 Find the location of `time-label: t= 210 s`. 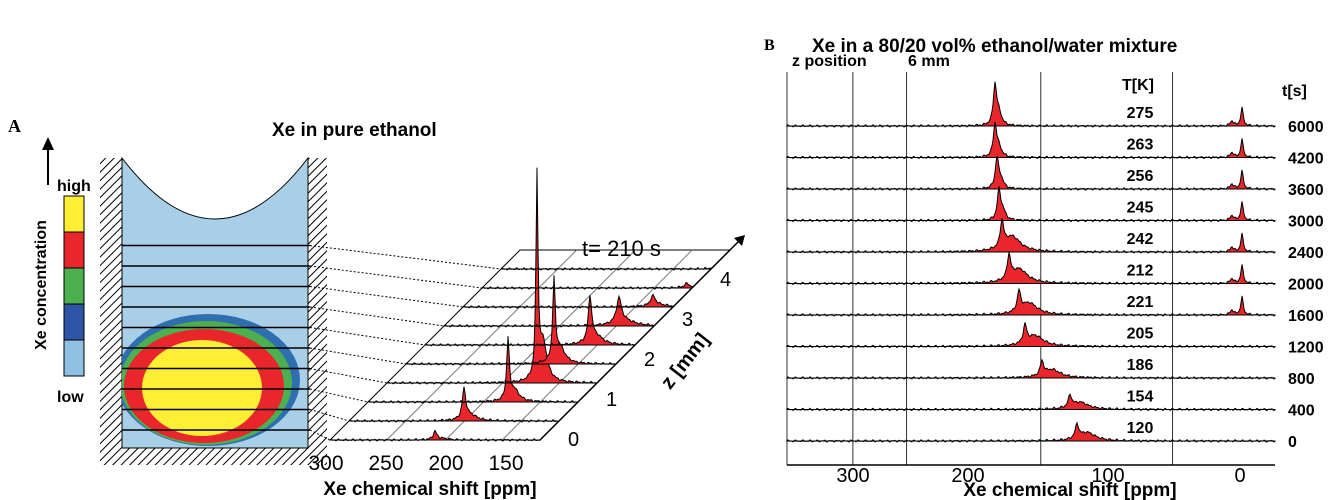

time-label: t= 210 s is located at coordinates (621, 248).